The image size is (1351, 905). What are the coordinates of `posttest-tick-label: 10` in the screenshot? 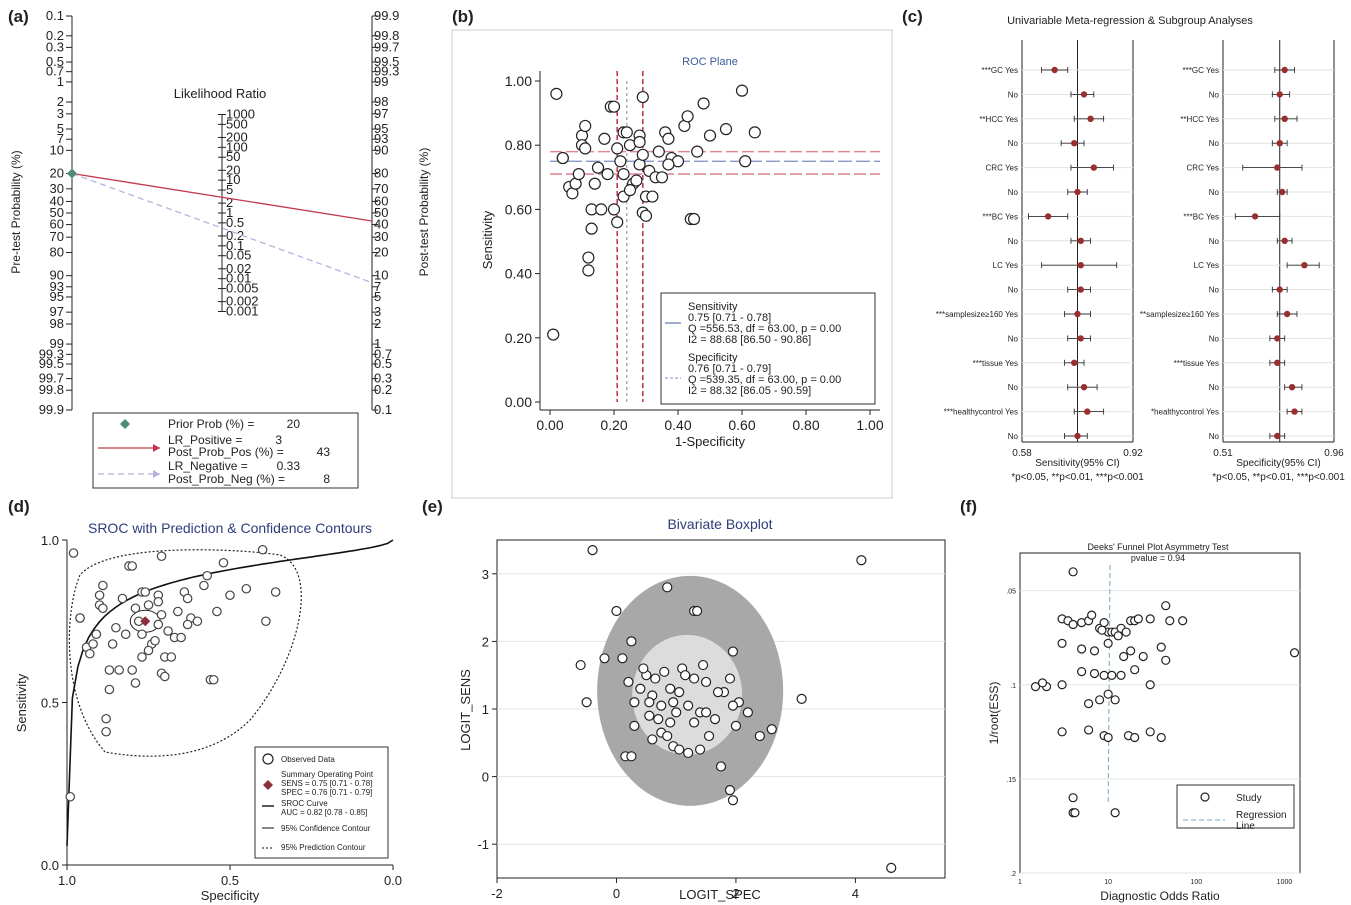 It's located at (381, 275).